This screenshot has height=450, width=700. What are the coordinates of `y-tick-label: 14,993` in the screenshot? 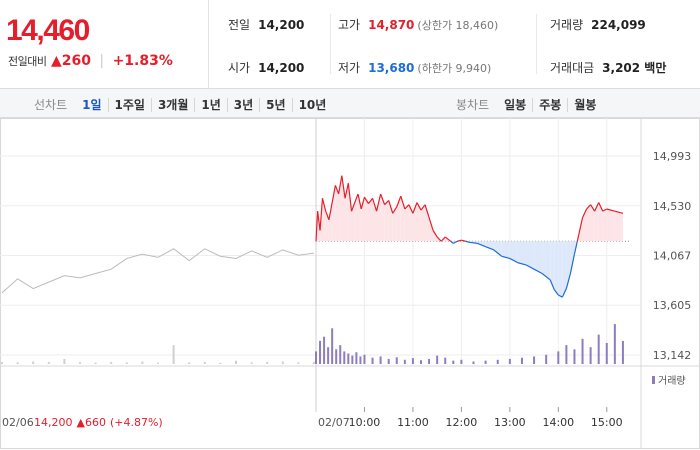 It's located at (672, 156).